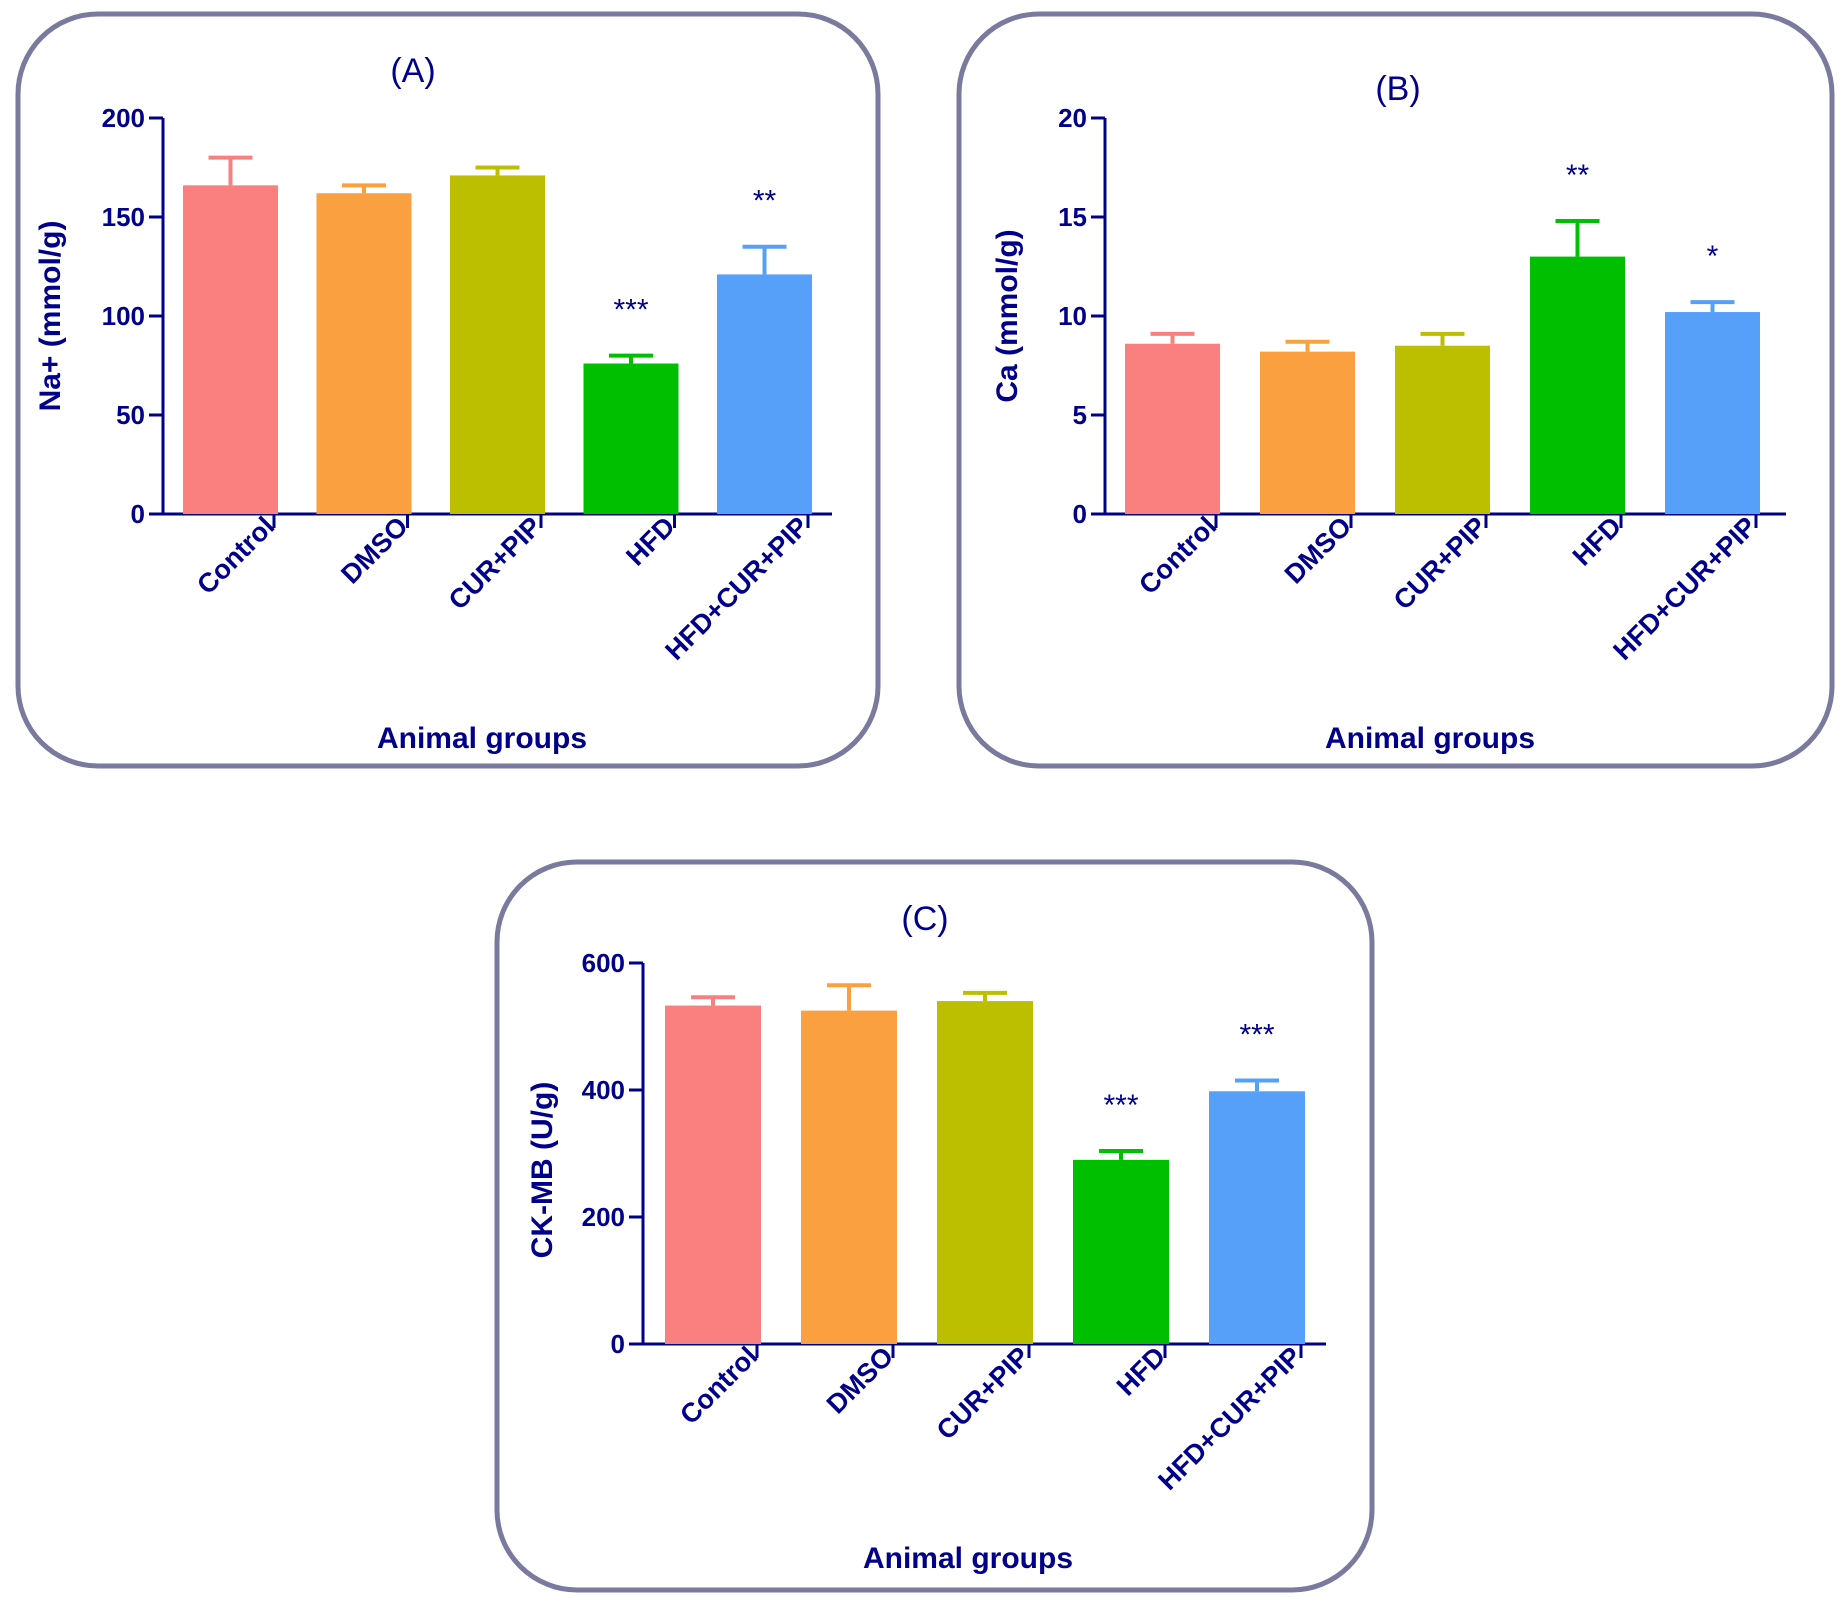 Image resolution: width=1844 pixels, height=1604 pixels. I want to click on panel-a-sig-3: ***, so click(630, 310).